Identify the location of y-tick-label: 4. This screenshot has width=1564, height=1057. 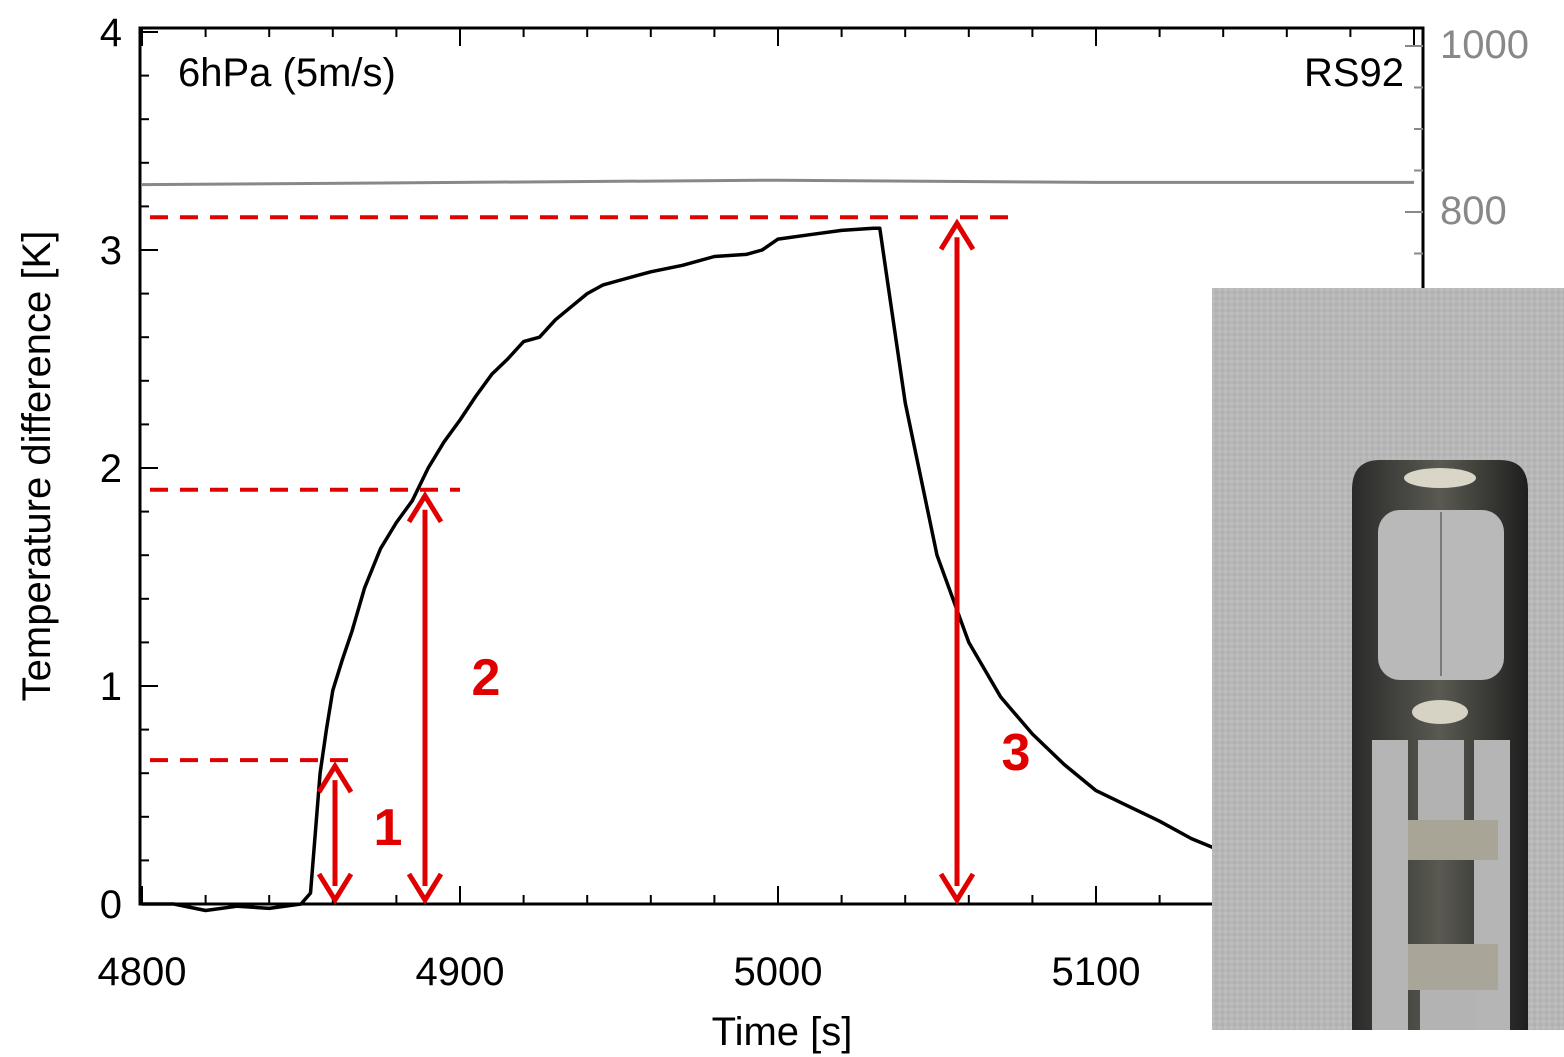
(111, 33).